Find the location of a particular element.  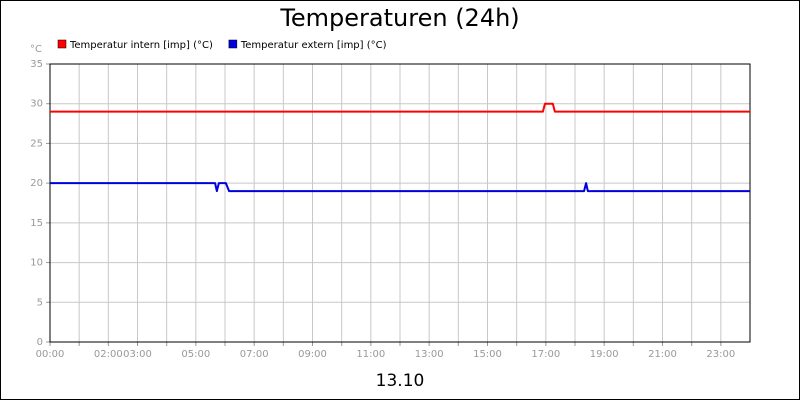

x-tick-label: 07:00 is located at coordinates (254, 354).